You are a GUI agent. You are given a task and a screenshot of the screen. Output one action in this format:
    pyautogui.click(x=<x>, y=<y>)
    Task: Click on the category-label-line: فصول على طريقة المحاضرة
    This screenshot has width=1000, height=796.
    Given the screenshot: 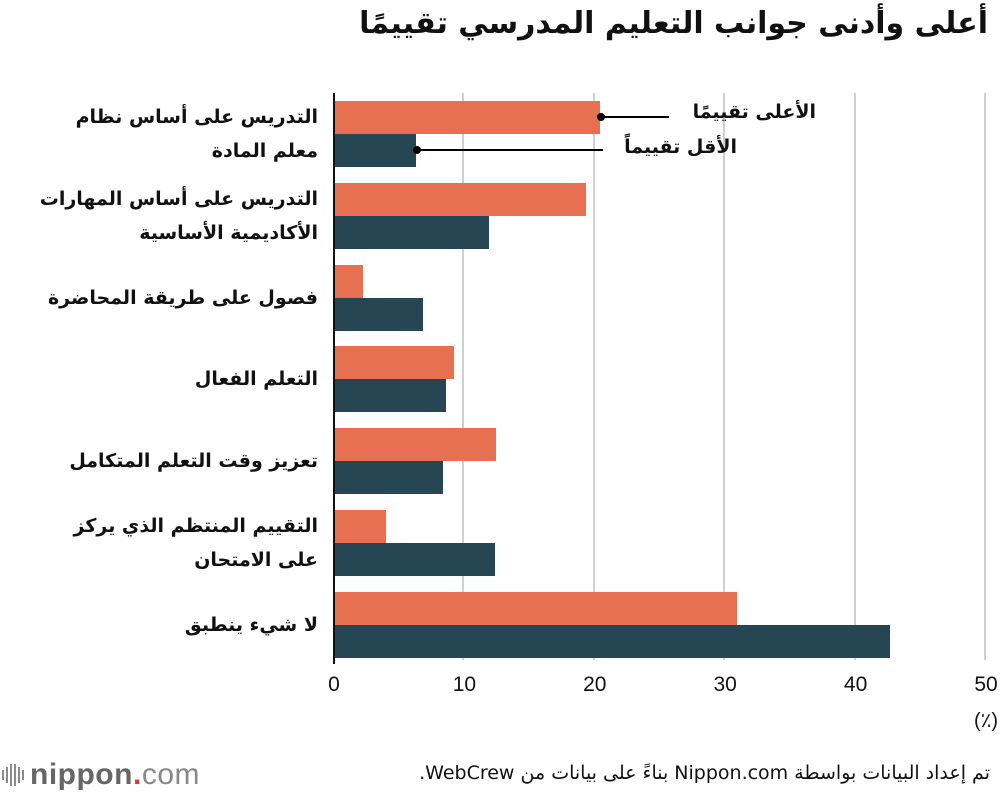 What is the action you would take?
    pyautogui.click(x=182, y=297)
    